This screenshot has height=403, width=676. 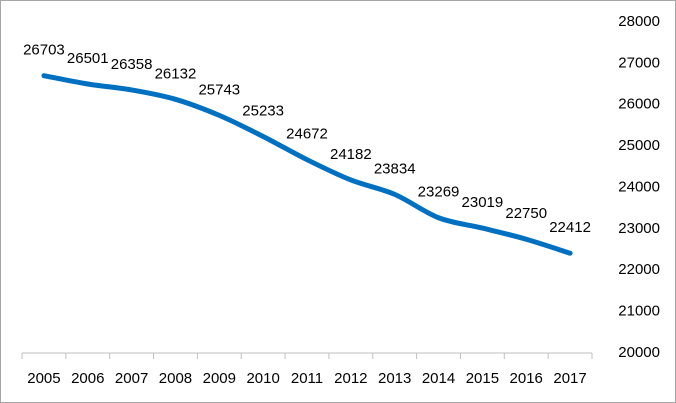 I want to click on data-label: 23269, so click(x=439, y=192).